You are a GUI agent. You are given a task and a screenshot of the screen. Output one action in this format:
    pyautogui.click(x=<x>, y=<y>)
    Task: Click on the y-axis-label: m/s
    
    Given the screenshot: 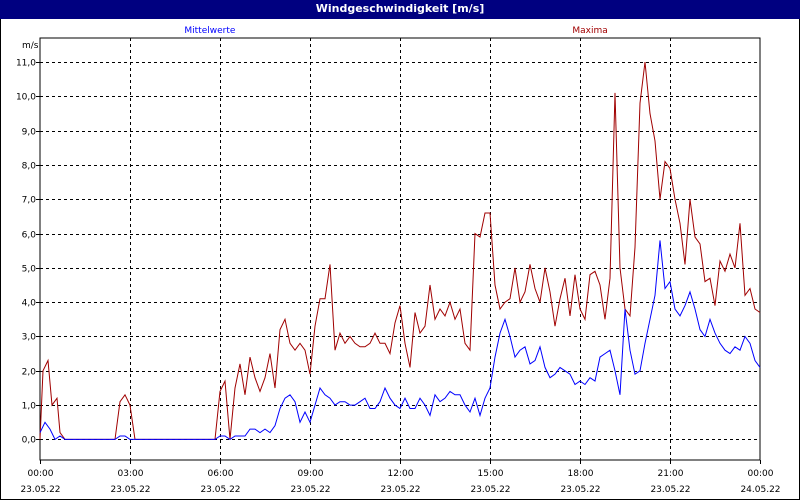 What is the action you would take?
    pyautogui.click(x=30, y=46)
    